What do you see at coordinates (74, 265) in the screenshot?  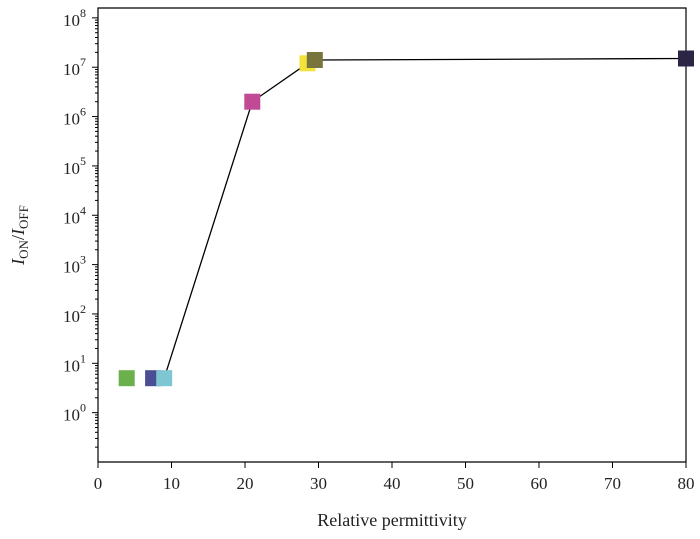 I see `y-tick-label: 10³` at bounding box center [74, 265].